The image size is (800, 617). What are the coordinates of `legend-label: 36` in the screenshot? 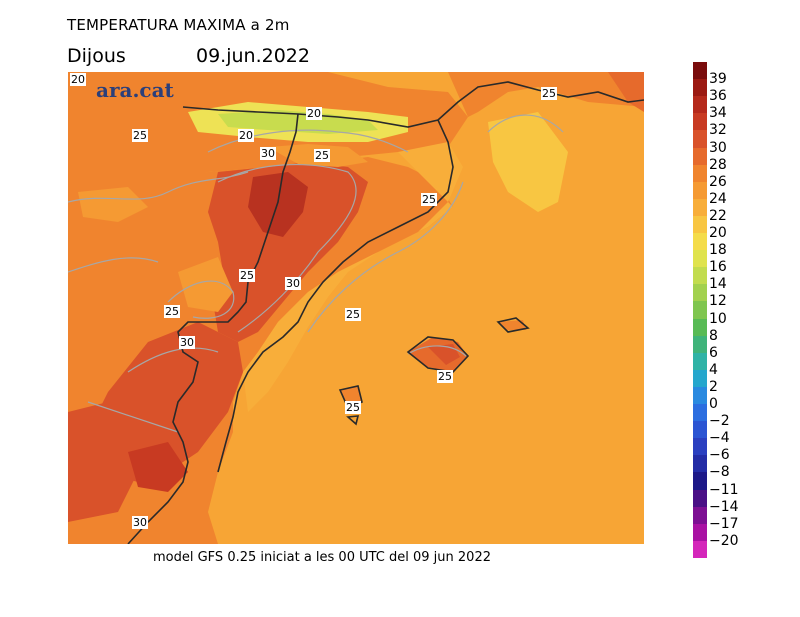 It's located at (718, 96).